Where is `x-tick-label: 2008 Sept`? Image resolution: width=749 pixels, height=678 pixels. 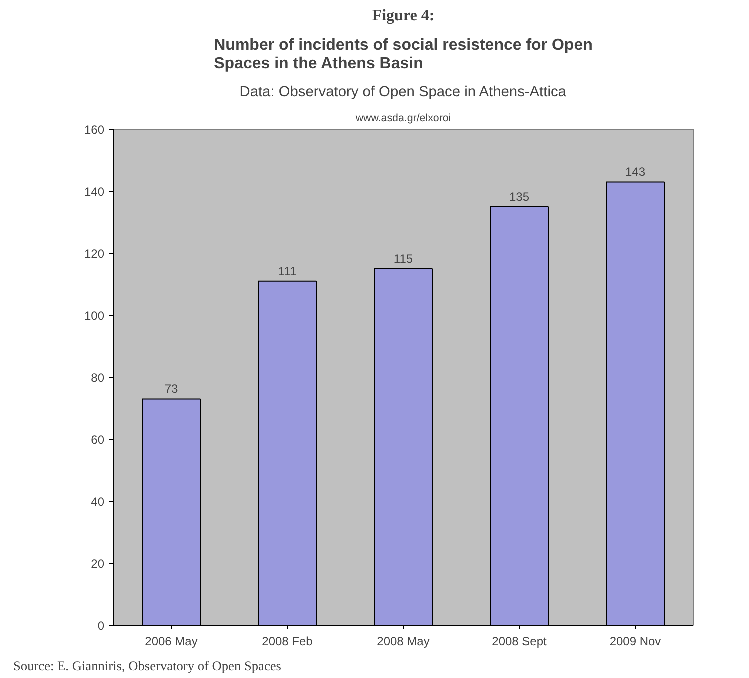 x-tick-label: 2008 Sept is located at coordinates (520, 641).